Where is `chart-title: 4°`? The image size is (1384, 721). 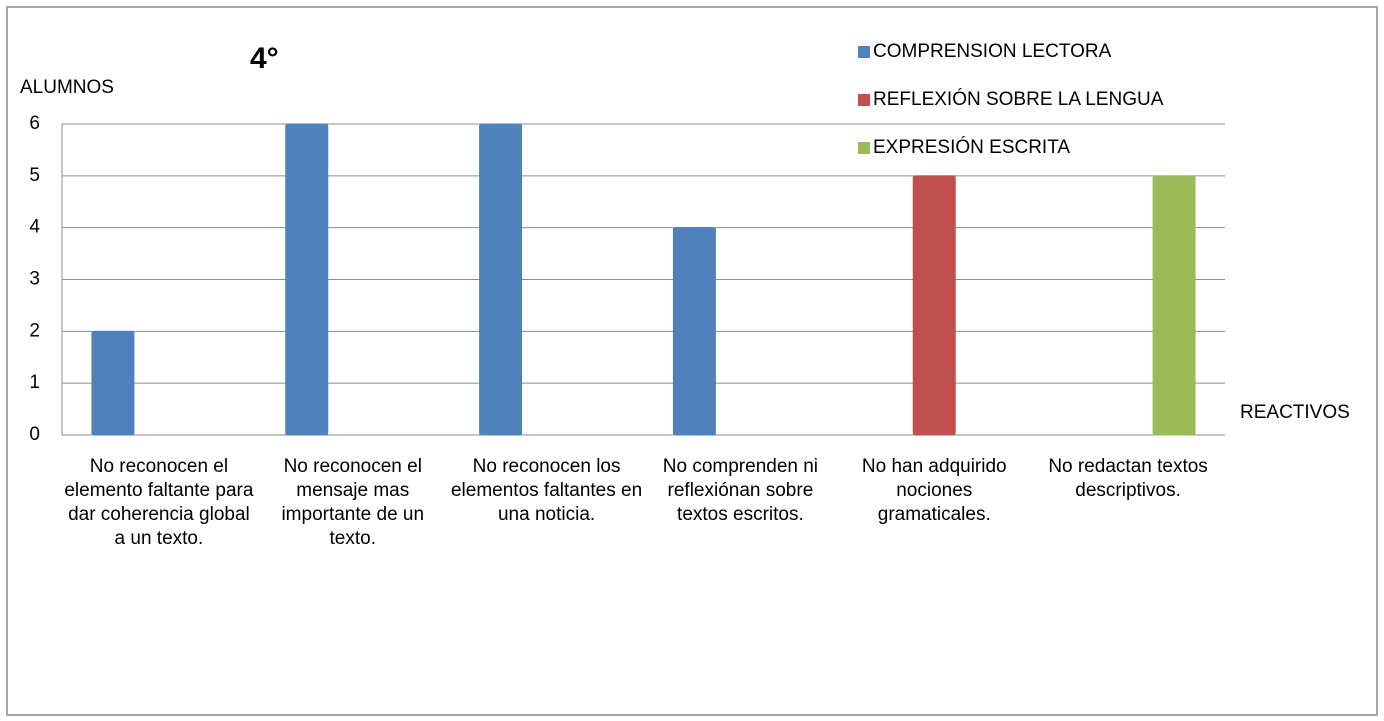
chart-title: 4° is located at coordinates (264, 58).